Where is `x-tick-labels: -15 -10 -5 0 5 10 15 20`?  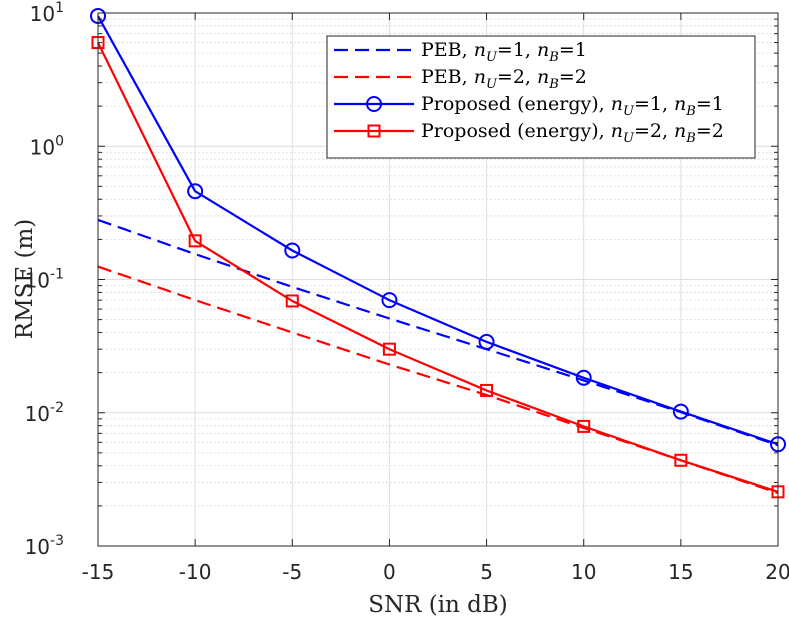 x-tick-labels: -15 -10 -5 0 5 10 15 20 is located at coordinates (435, 572).